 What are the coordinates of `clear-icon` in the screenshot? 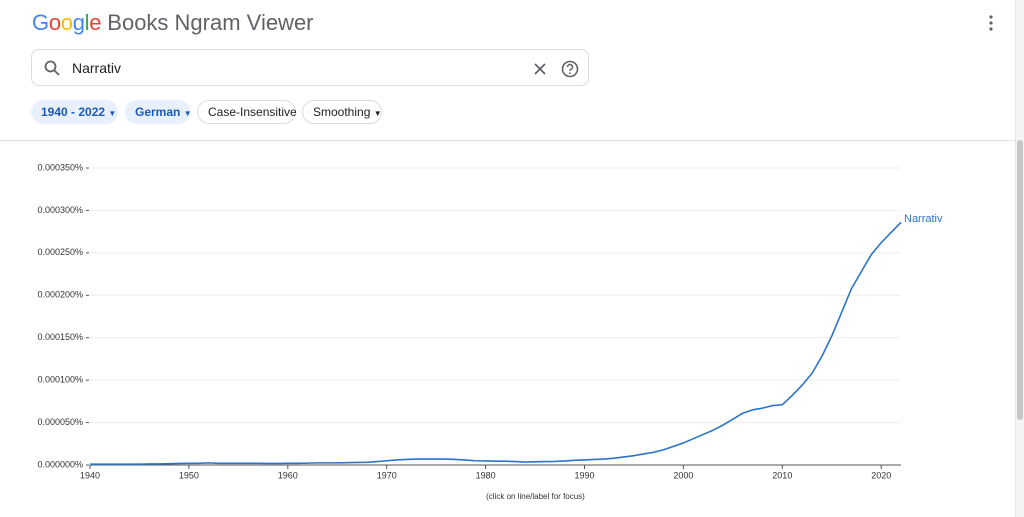 It's located at (540, 69).